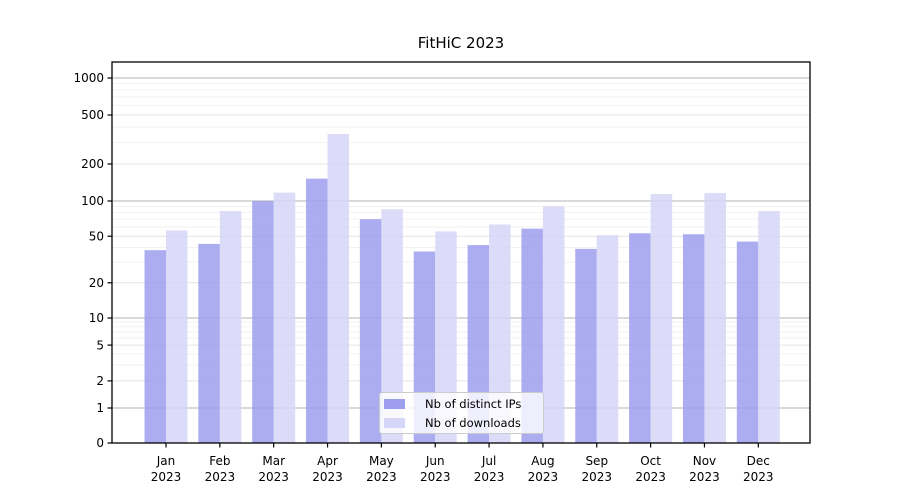  Describe the element at coordinates (96, 283) in the screenshot. I see `y-tick-label: 20` at that location.